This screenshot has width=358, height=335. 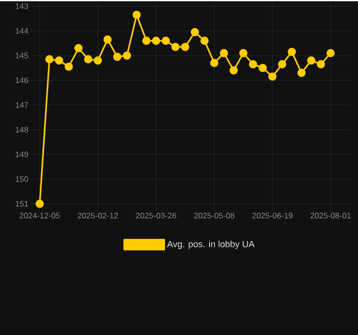 I want to click on y-tick-label: 145, so click(x=22, y=55).